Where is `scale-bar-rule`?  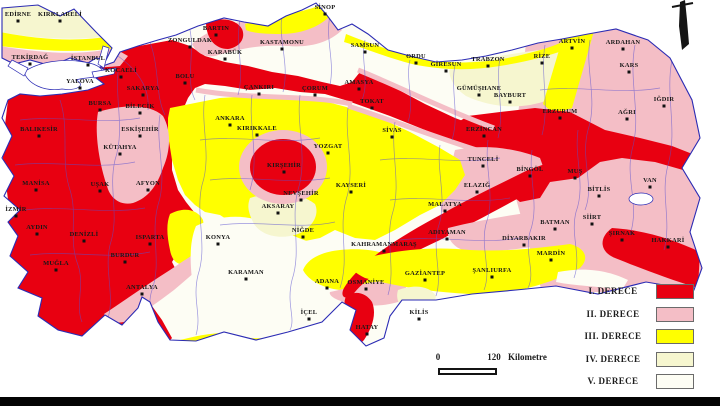 scale-bar-rule is located at coordinates (467, 371).